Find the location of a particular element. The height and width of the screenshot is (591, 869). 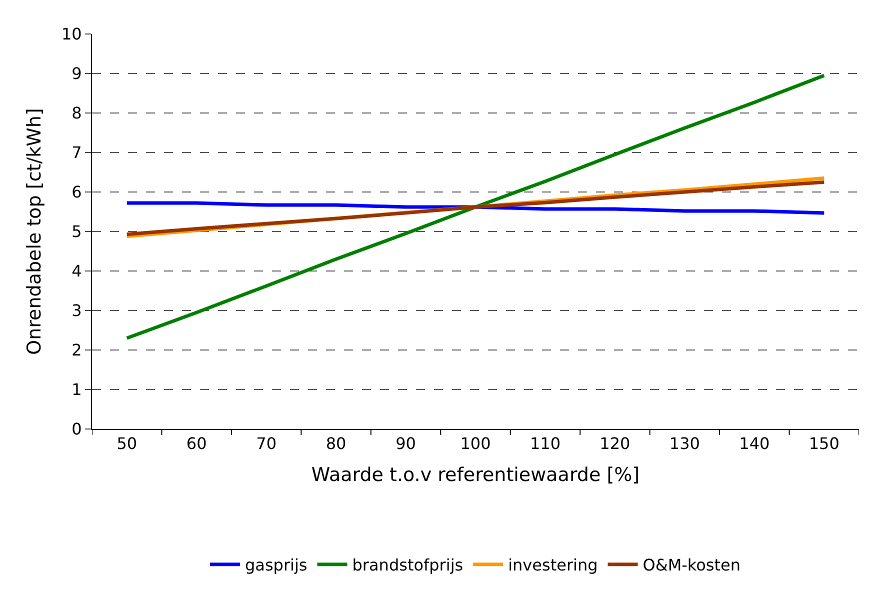

x-tick-label: 110 is located at coordinates (545, 444).